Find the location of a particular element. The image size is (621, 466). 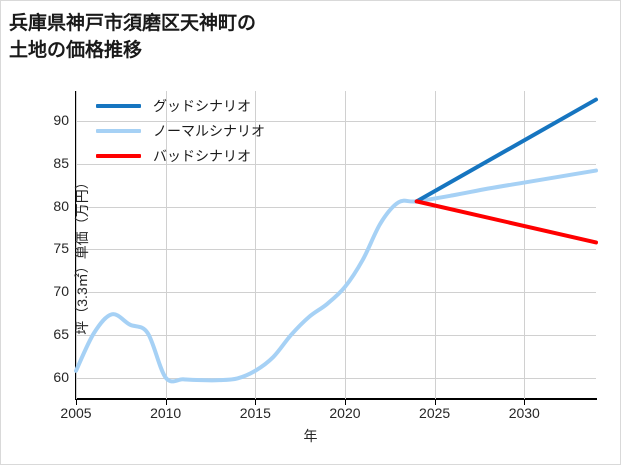

y-tick-label: 65 is located at coordinates (61, 333).